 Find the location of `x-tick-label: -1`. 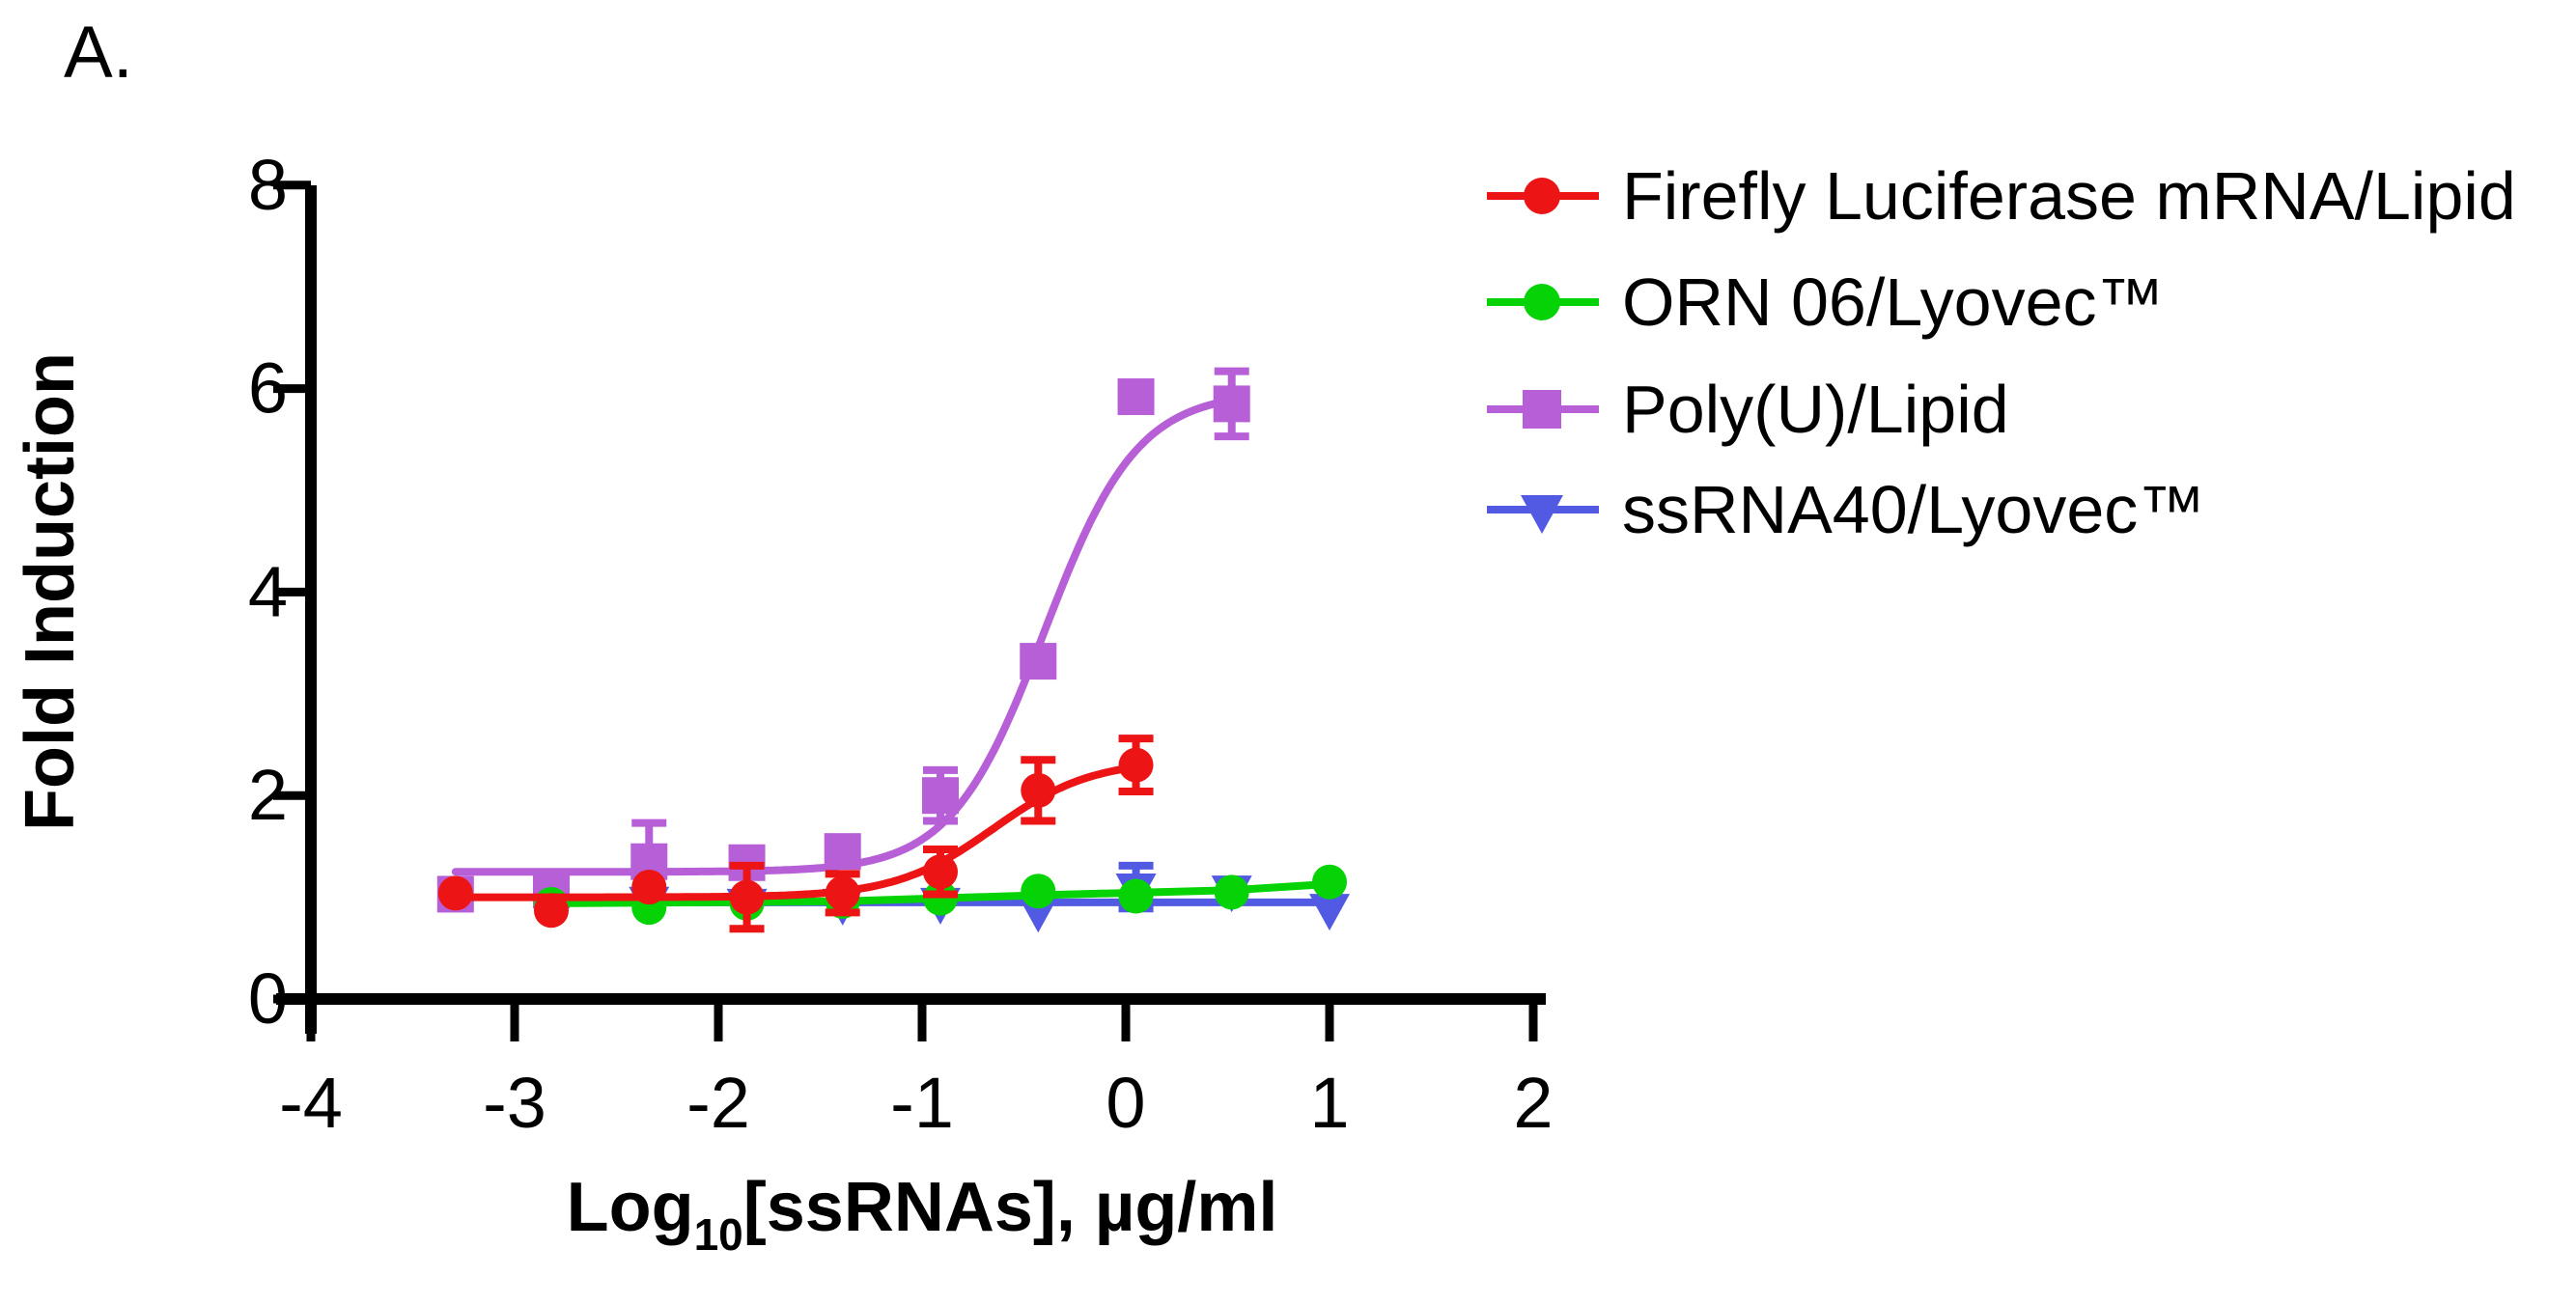

x-tick-label: -1 is located at coordinates (922, 1103).